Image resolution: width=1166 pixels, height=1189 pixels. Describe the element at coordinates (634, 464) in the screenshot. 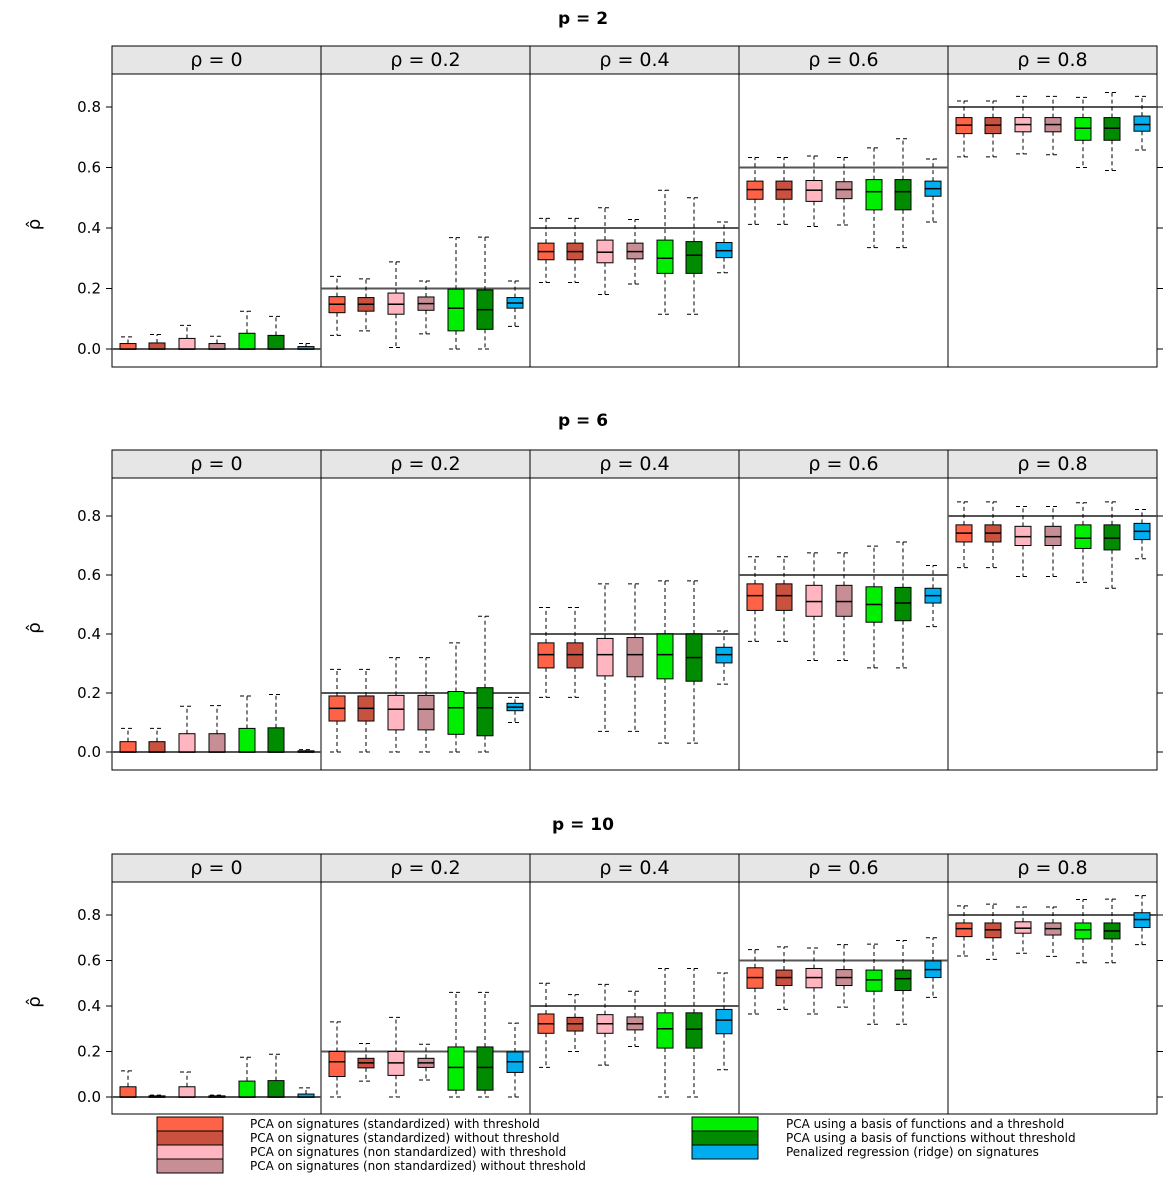

I see `facet-strip-label: ρ = 0.4` at that location.